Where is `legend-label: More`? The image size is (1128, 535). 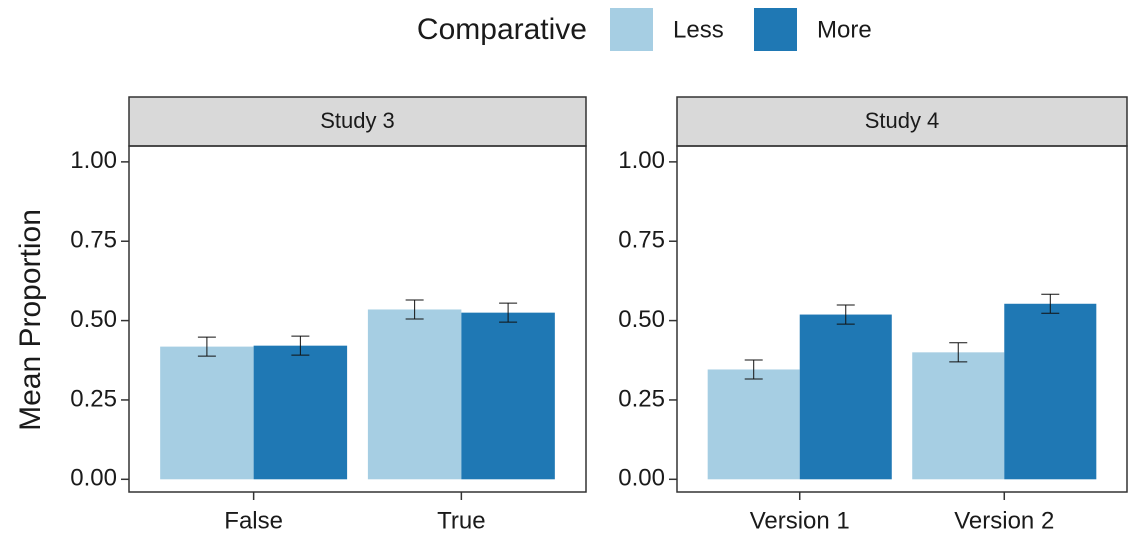 legend-label: More is located at coordinates (844, 29).